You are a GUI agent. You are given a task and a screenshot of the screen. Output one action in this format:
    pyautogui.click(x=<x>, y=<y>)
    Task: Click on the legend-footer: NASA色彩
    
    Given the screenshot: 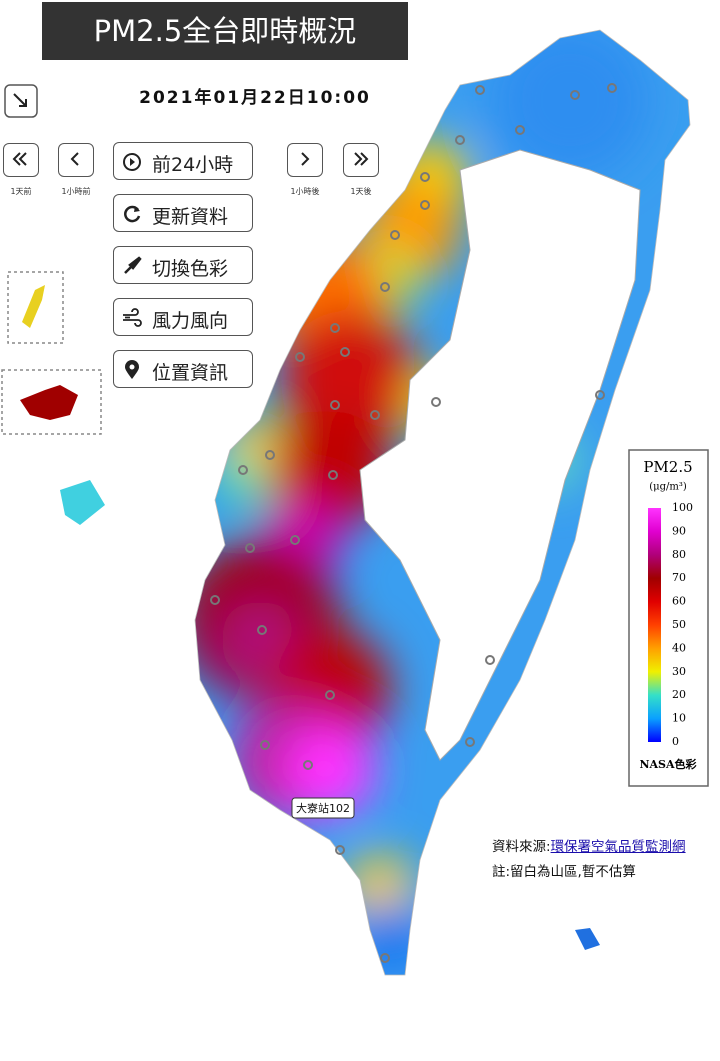 What is the action you would take?
    pyautogui.click(x=667, y=764)
    